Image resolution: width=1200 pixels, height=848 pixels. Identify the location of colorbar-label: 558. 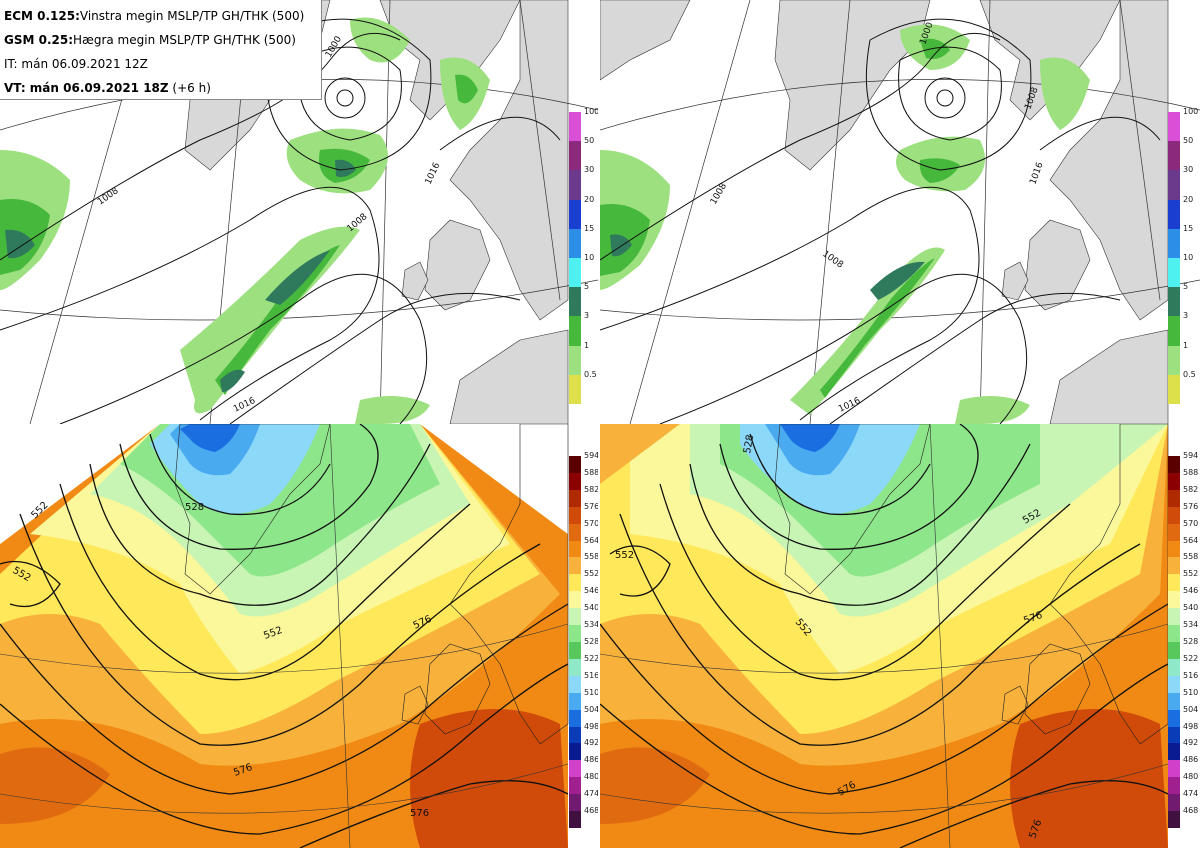
(1191, 557).